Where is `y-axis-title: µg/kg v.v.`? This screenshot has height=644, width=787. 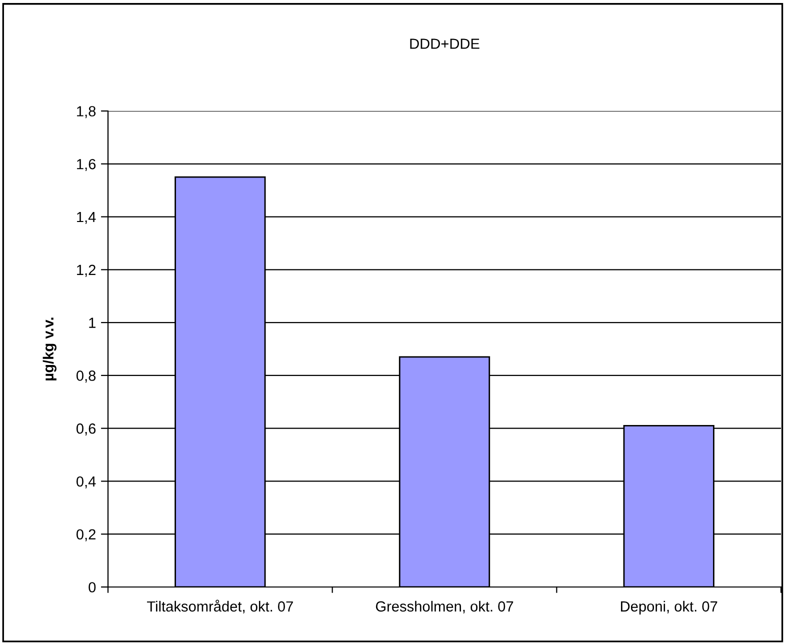
y-axis-title: µg/kg v.v. is located at coordinates (49, 349).